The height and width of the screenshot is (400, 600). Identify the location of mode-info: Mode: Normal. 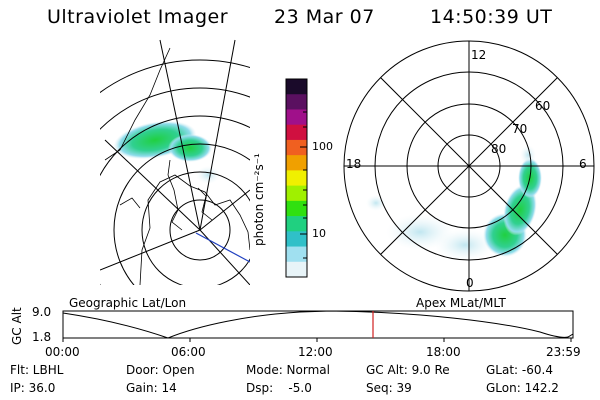
(288, 370).